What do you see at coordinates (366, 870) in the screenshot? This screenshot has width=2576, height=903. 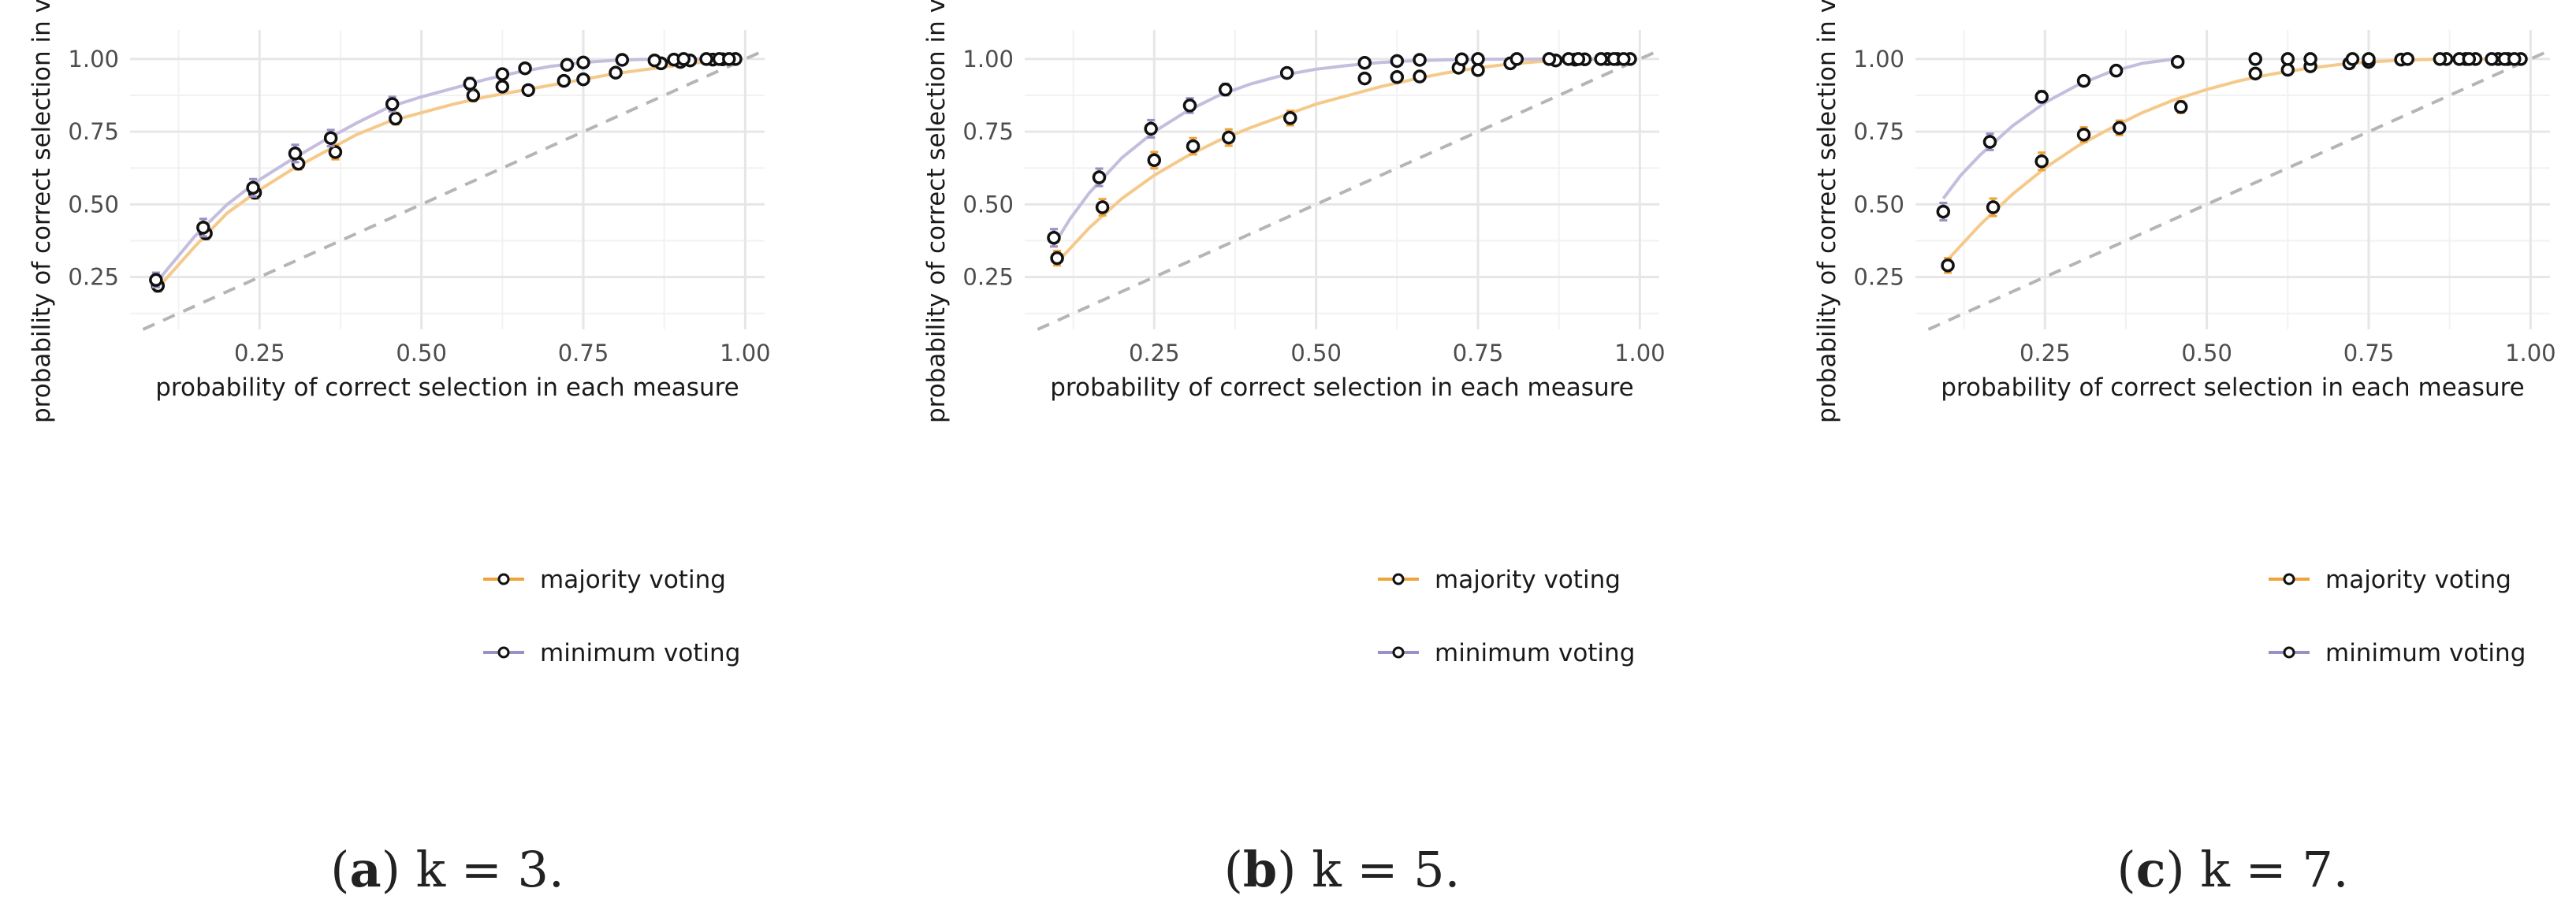 I see `caption-letter: a` at bounding box center [366, 870].